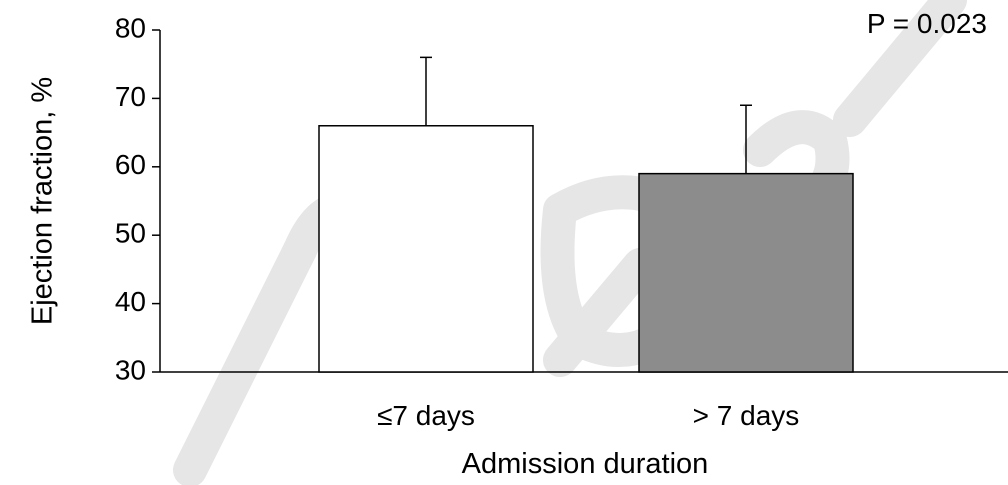  What do you see at coordinates (43, 201) in the screenshot?
I see `y-axis-title: Ejection fraction, %` at bounding box center [43, 201].